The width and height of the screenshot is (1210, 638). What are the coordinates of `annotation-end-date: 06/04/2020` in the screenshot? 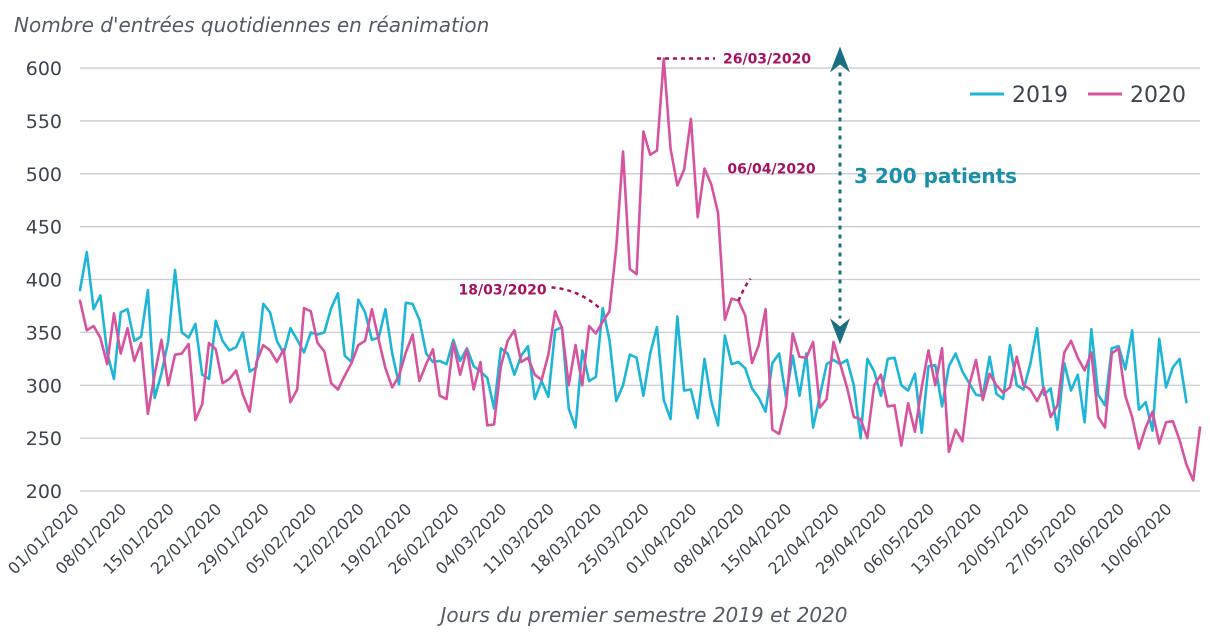 It's located at (771, 170).